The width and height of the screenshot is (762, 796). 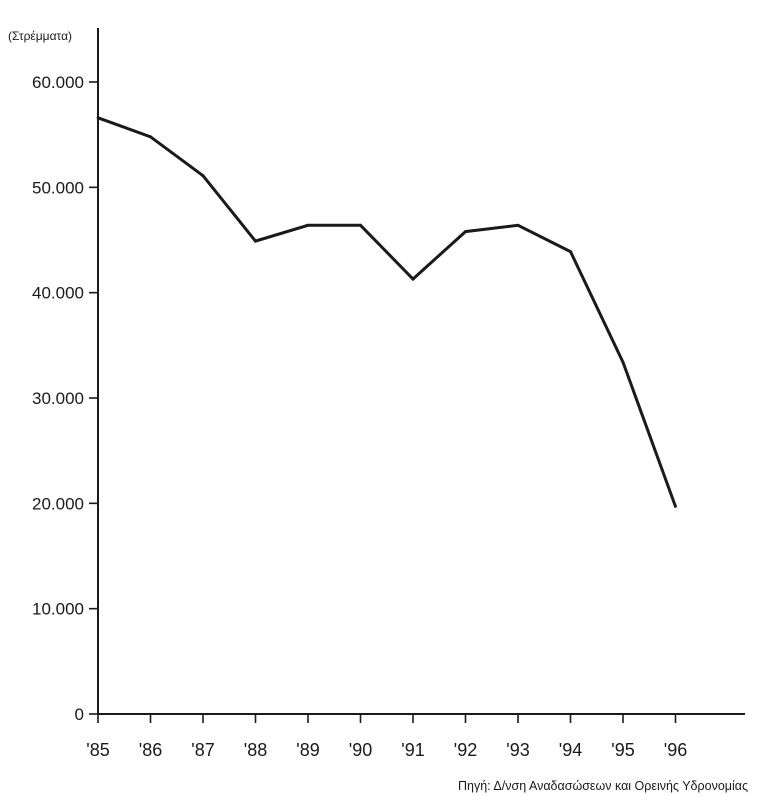 I want to click on x-tick-label: '93, so click(x=517, y=750).